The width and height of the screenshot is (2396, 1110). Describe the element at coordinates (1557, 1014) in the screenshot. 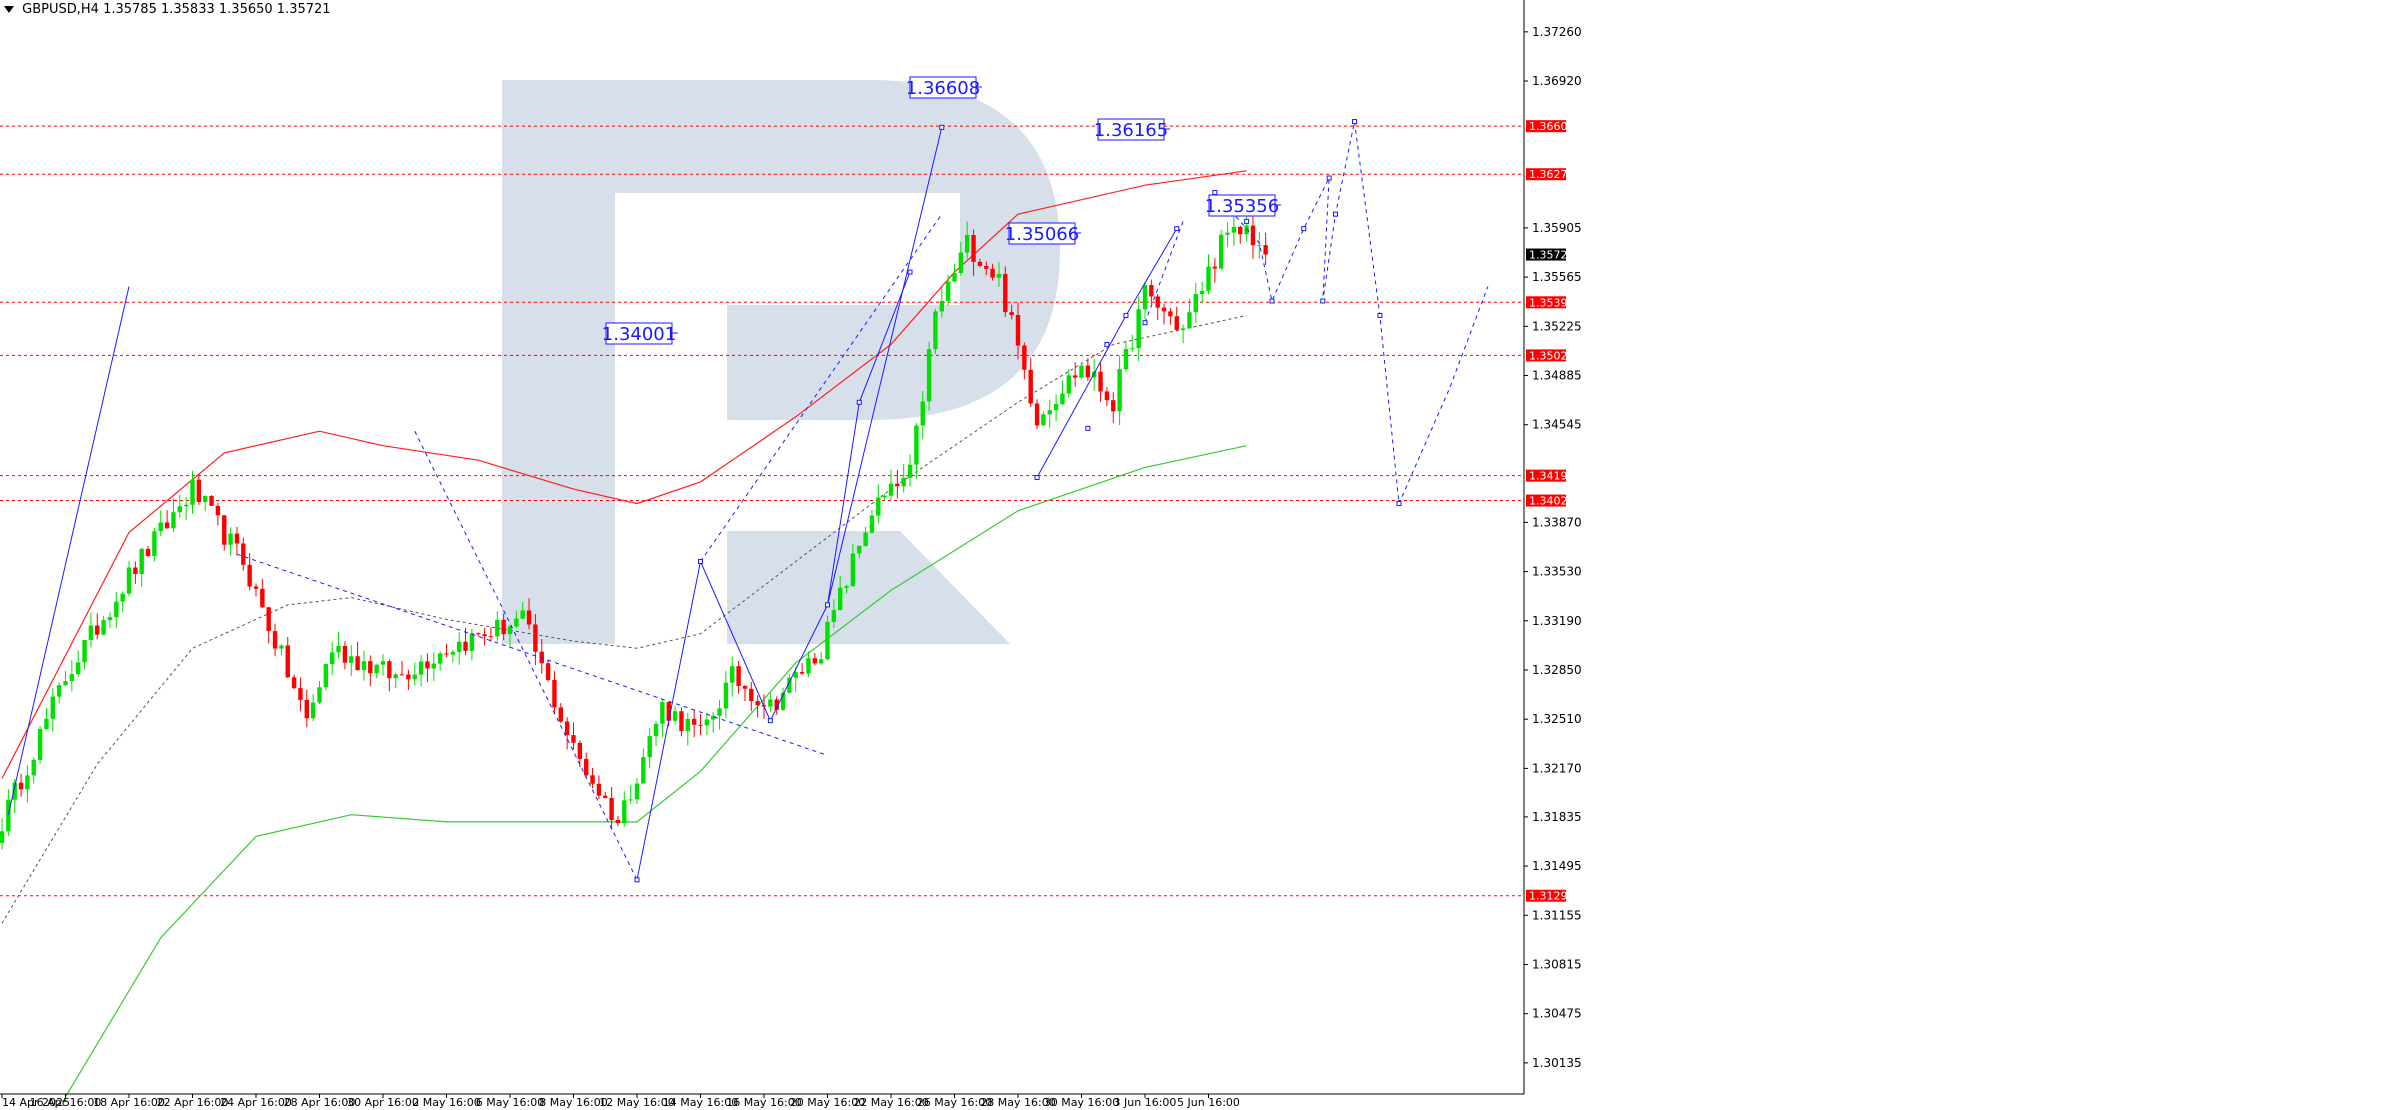

I see `price-tick-label: 1.30475` at that location.